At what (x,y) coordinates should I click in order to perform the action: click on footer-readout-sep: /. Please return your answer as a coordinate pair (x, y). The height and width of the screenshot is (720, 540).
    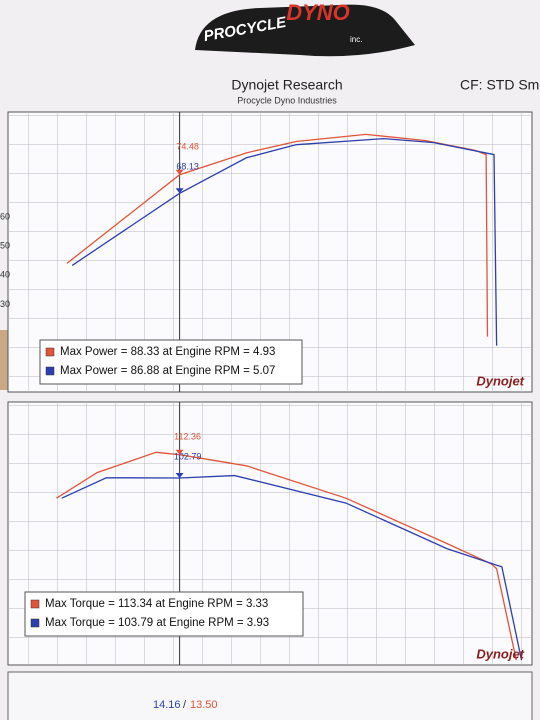
    Looking at the image, I should click on (185, 705).